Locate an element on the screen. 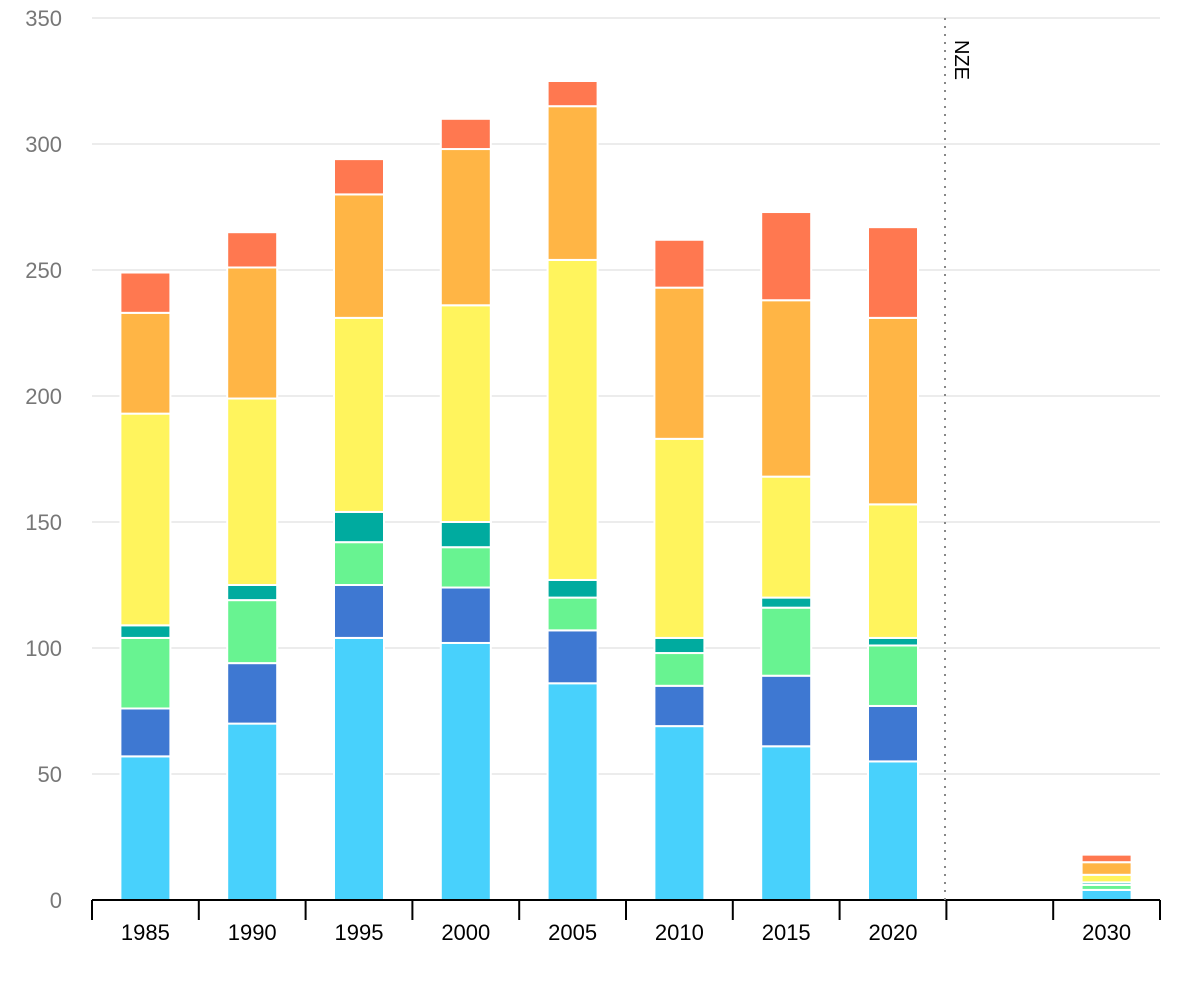 Image resolution: width=1200 pixels, height=1000 pixels. y-tick-label: 250 is located at coordinates (43, 270).